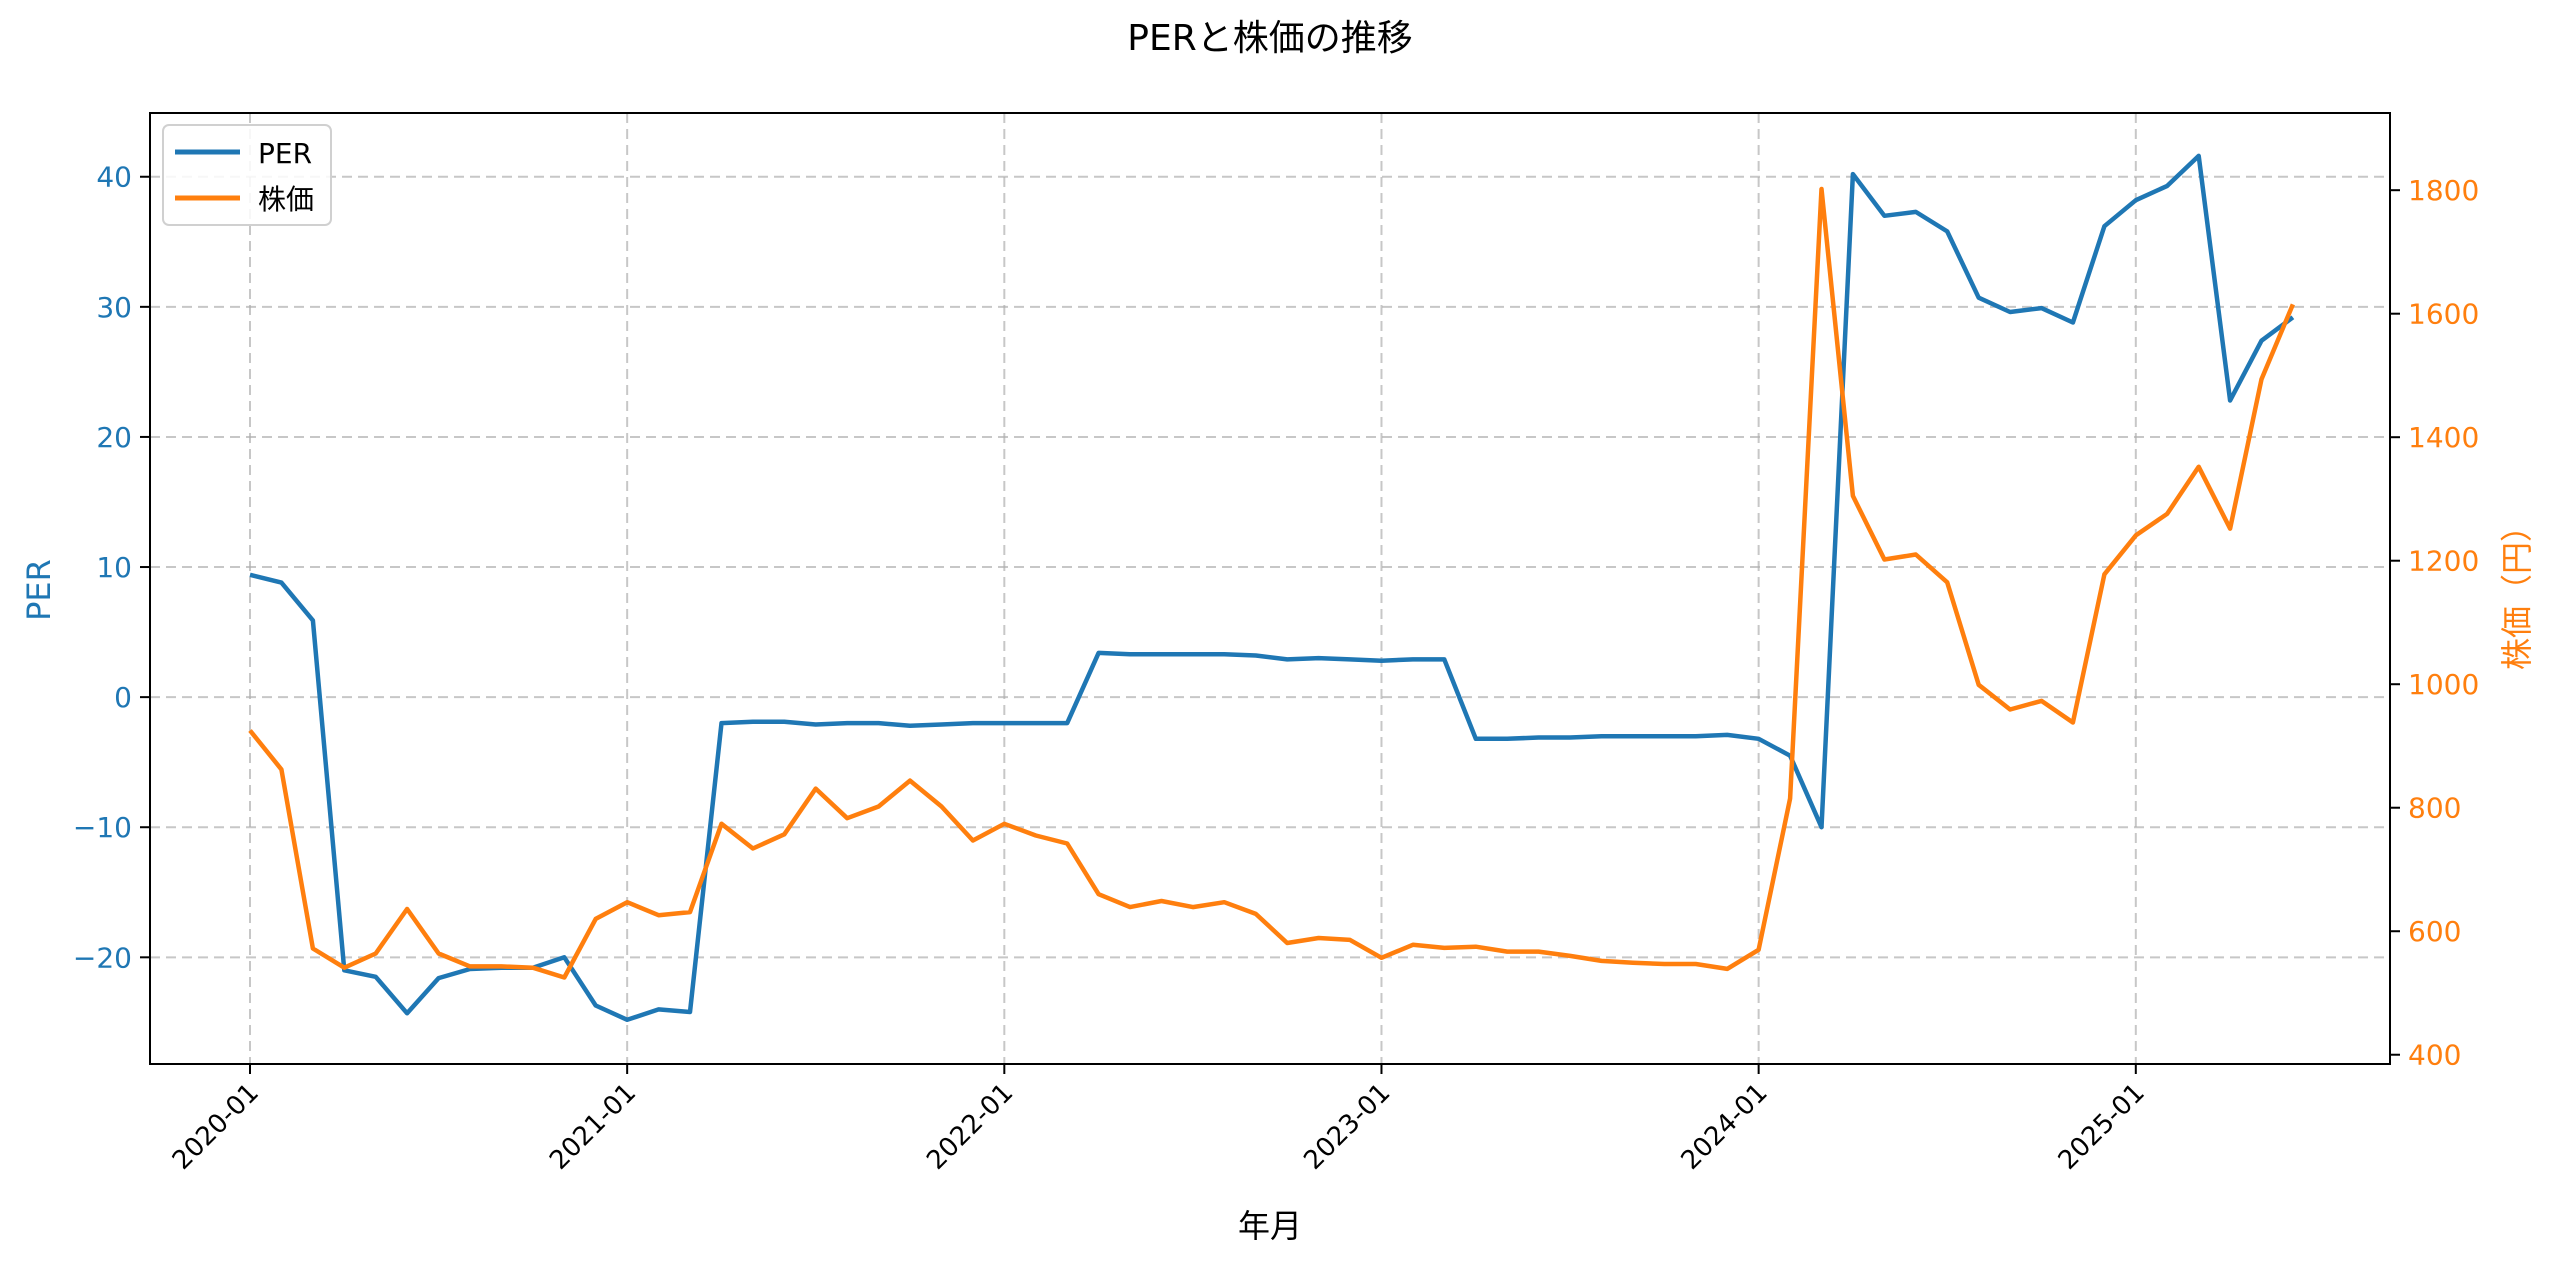  I want to click on left-y-tick-label: −20, so click(102, 957).